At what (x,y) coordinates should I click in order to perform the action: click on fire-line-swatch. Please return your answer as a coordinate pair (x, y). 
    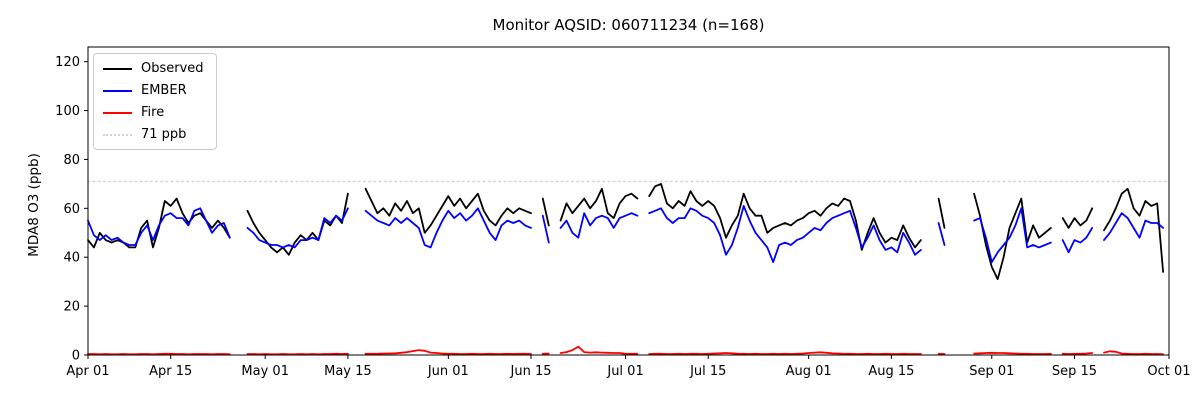
    Looking at the image, I should click on (117, 112).